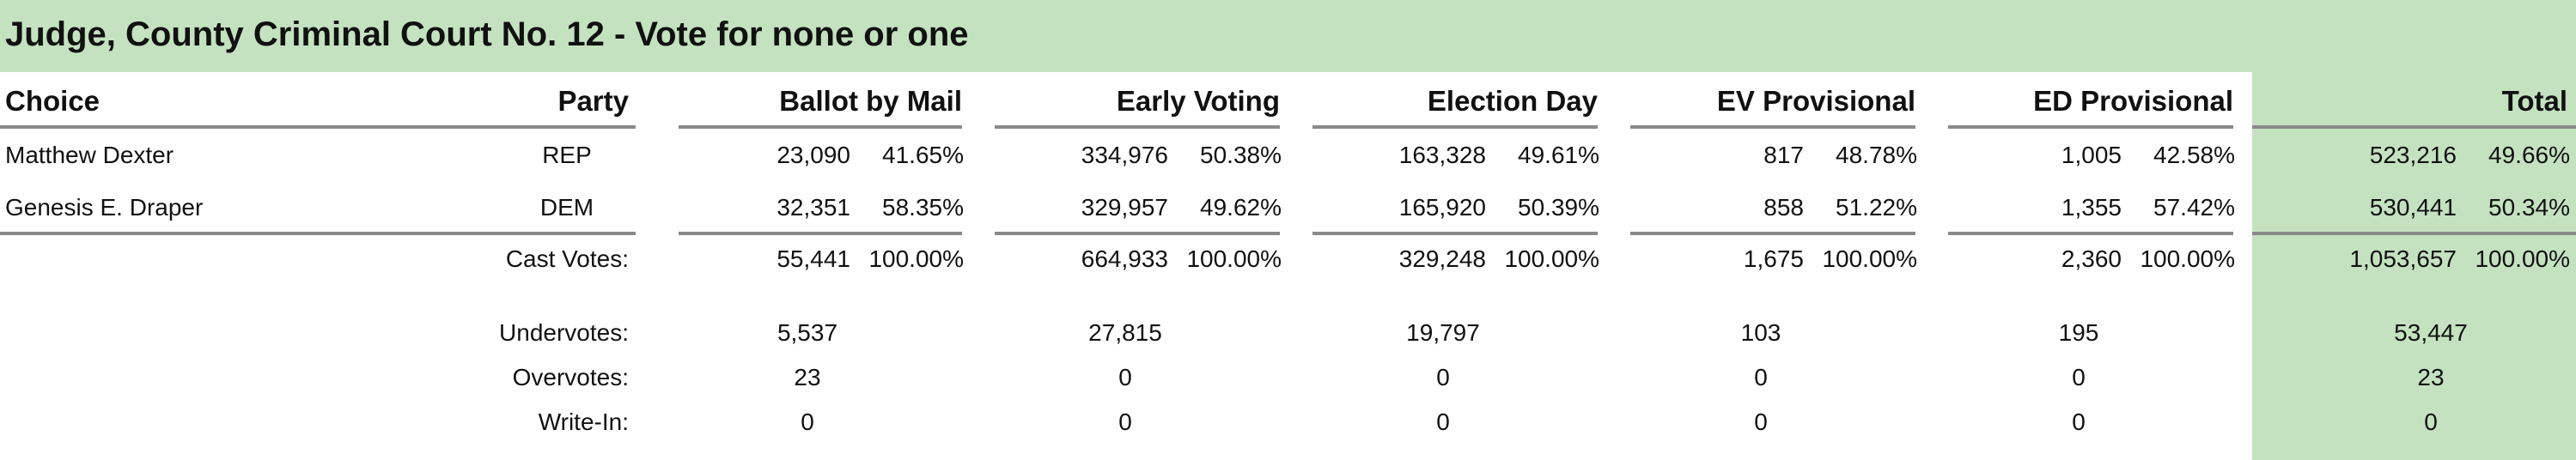 This screenshot has width=2576, height=460. I want to click on early-voting-votes: 27,815, so click(1125, 332).